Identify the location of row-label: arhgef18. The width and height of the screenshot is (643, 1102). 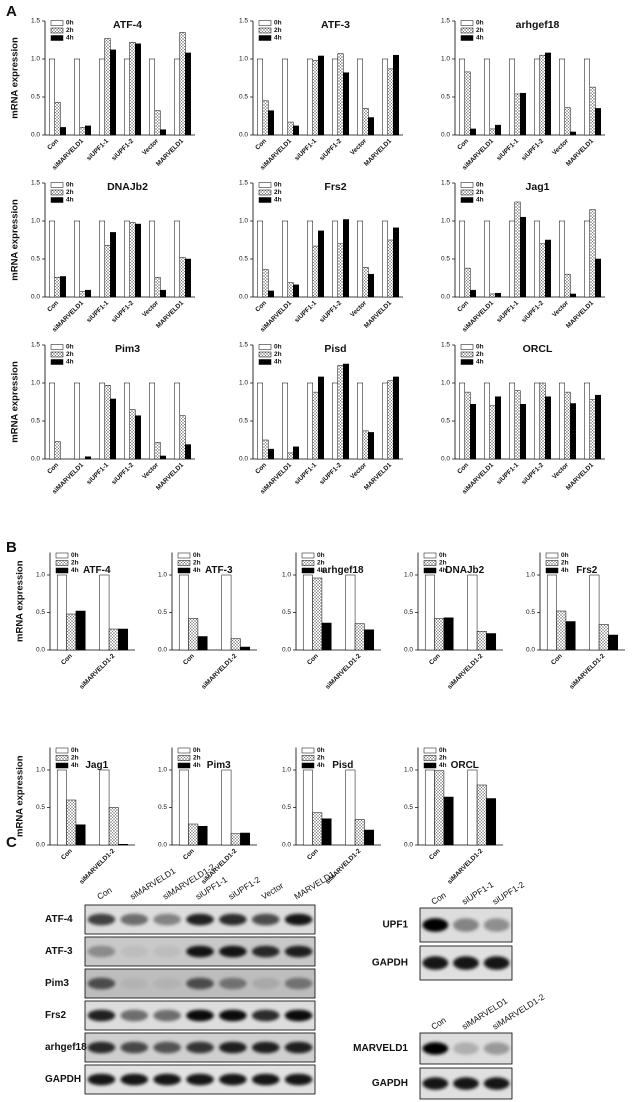
(66, 1047).